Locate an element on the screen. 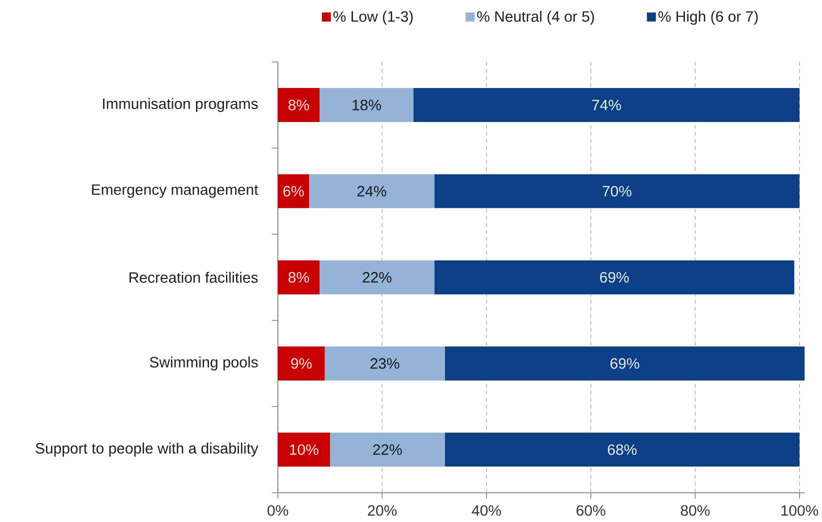 The height and width of the screenshot is (522, 822). y-tick-label: Swimming pools is located at coordinates (204, 363).